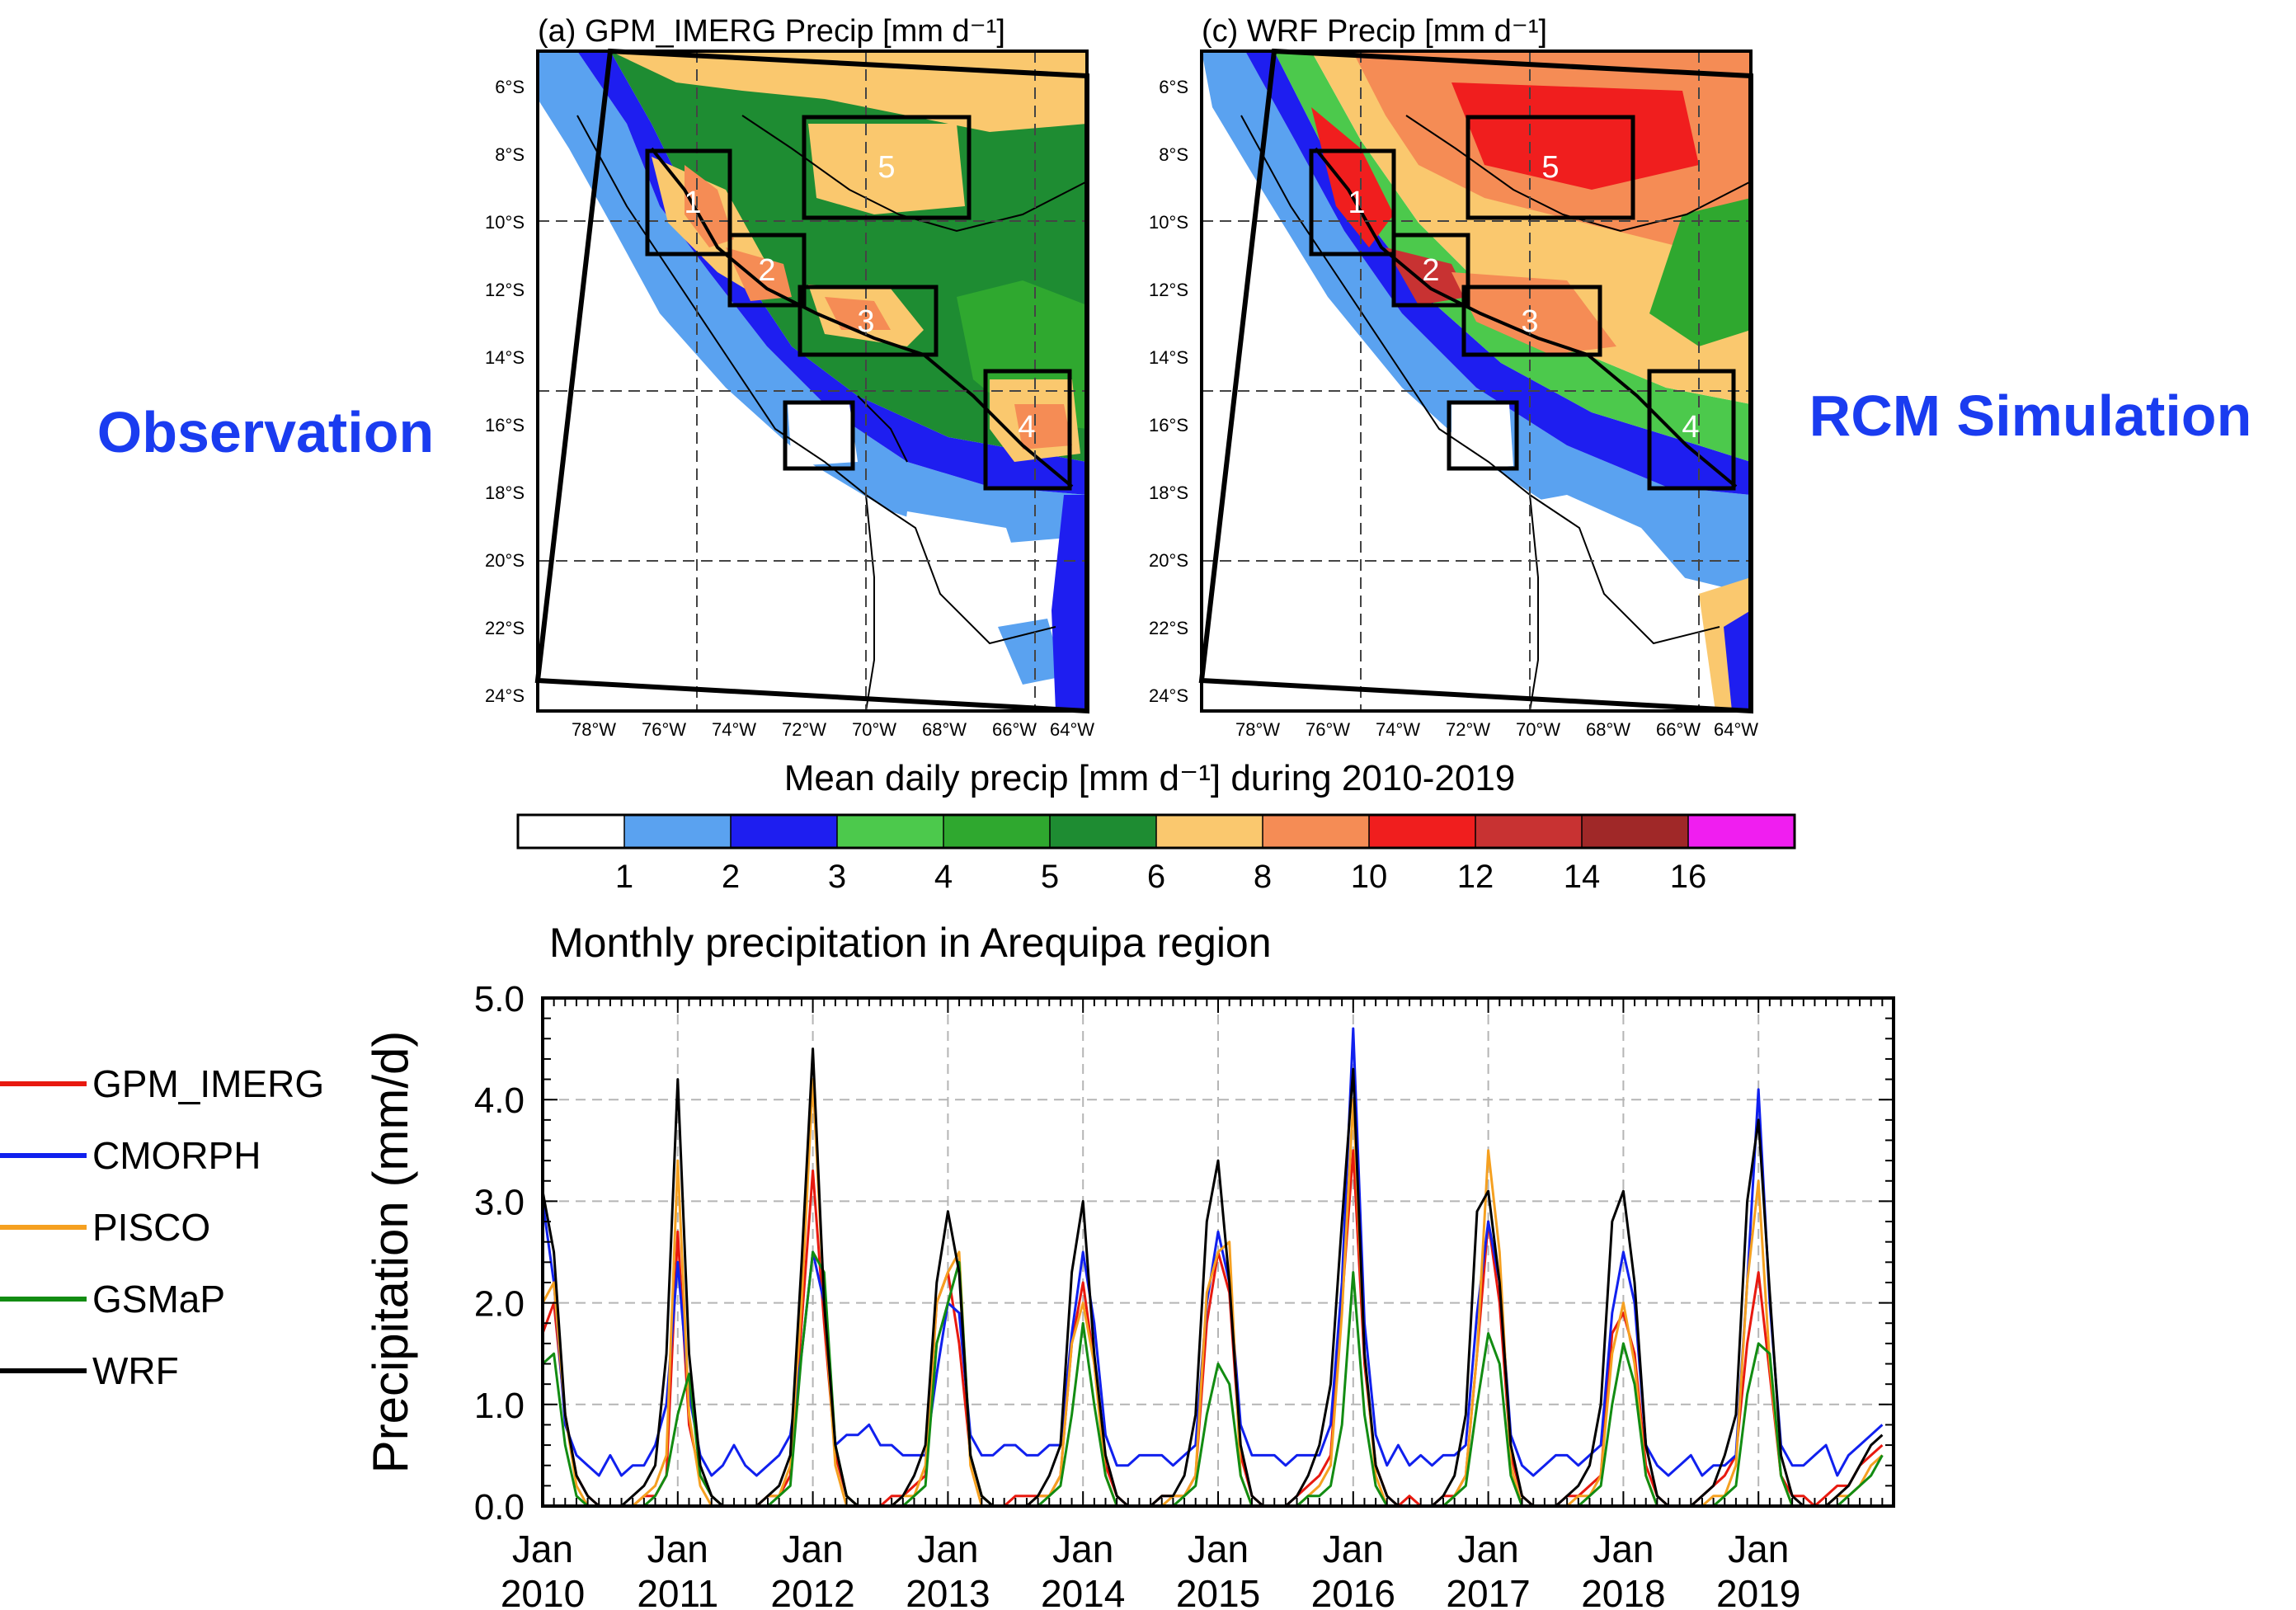 This screenshot has width=2296, height=1610. I want to click on colorbar-cells, so click(1156, 831).